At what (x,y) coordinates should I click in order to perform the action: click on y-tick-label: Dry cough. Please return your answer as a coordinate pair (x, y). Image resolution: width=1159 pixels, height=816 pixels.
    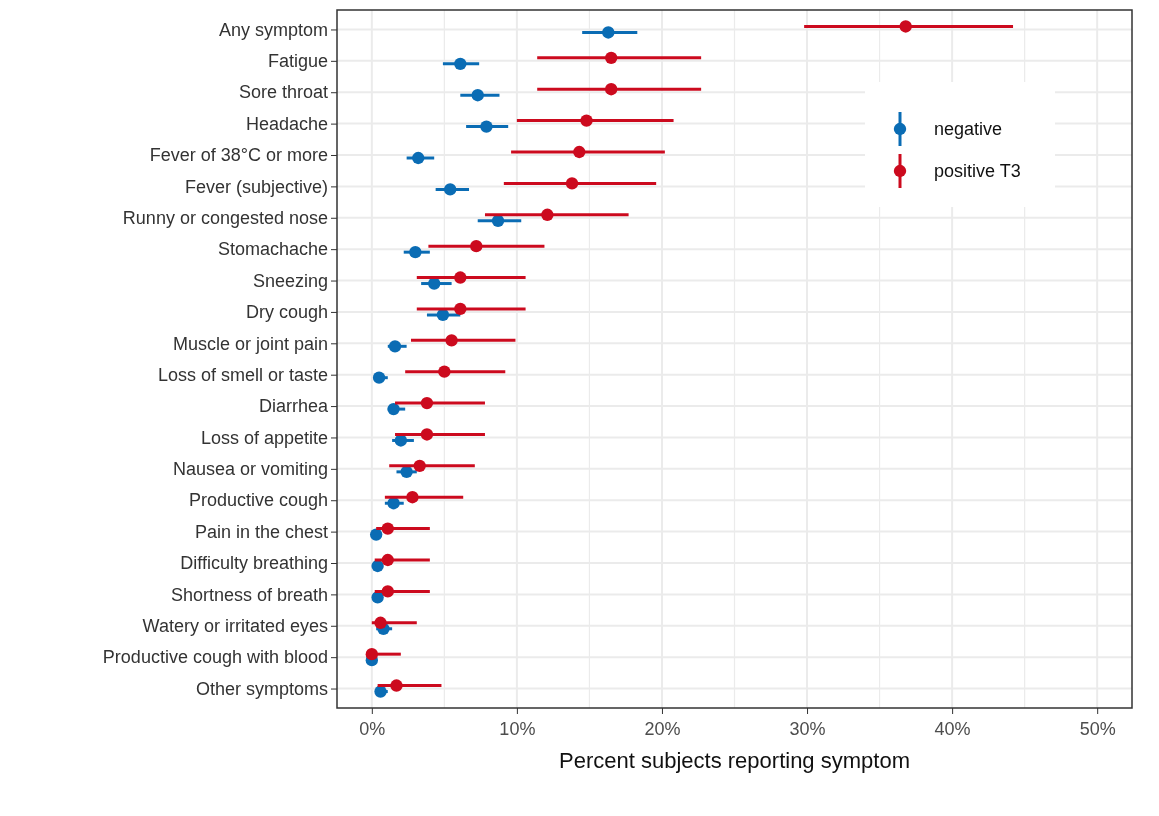
    Looking at the image, I should click on (286, 312).